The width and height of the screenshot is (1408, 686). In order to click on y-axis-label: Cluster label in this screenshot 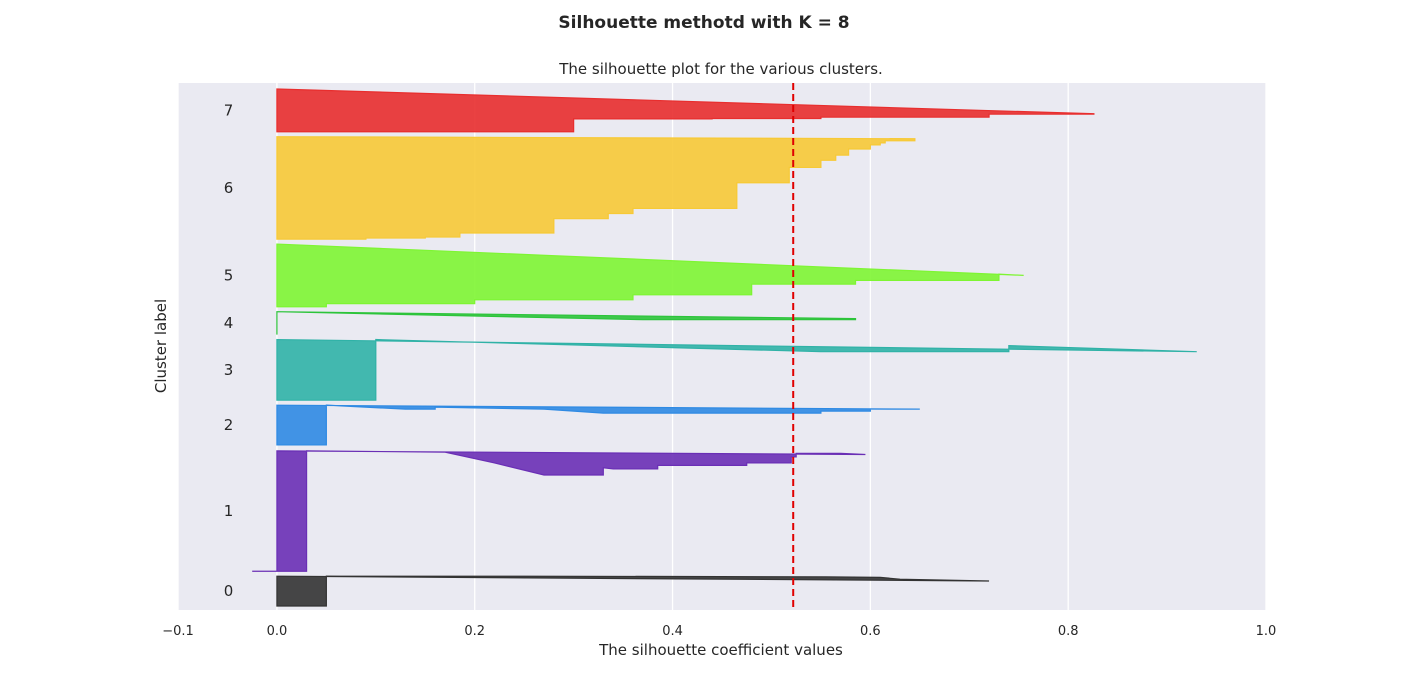, I will do `click(161, 346)`.